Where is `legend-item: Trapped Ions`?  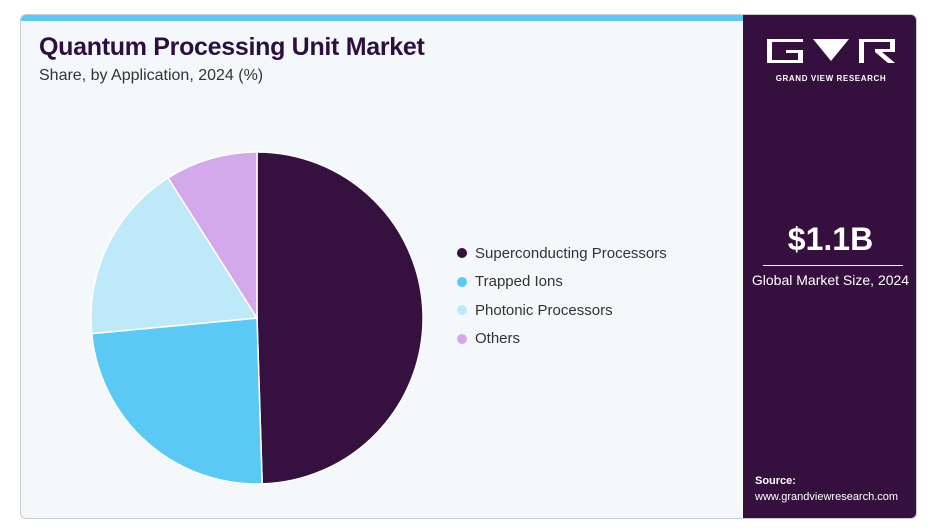 legend-item: Trapped Ions is located at coordinates (562, 282).